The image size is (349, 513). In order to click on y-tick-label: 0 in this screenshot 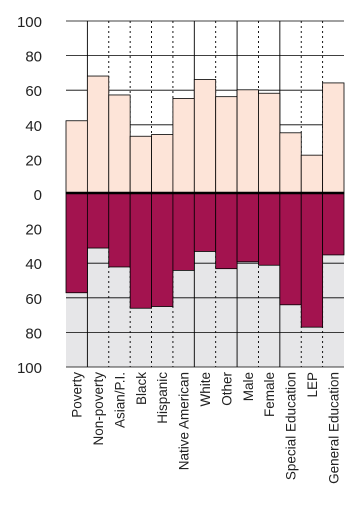, I will do `click(38, 195)`.